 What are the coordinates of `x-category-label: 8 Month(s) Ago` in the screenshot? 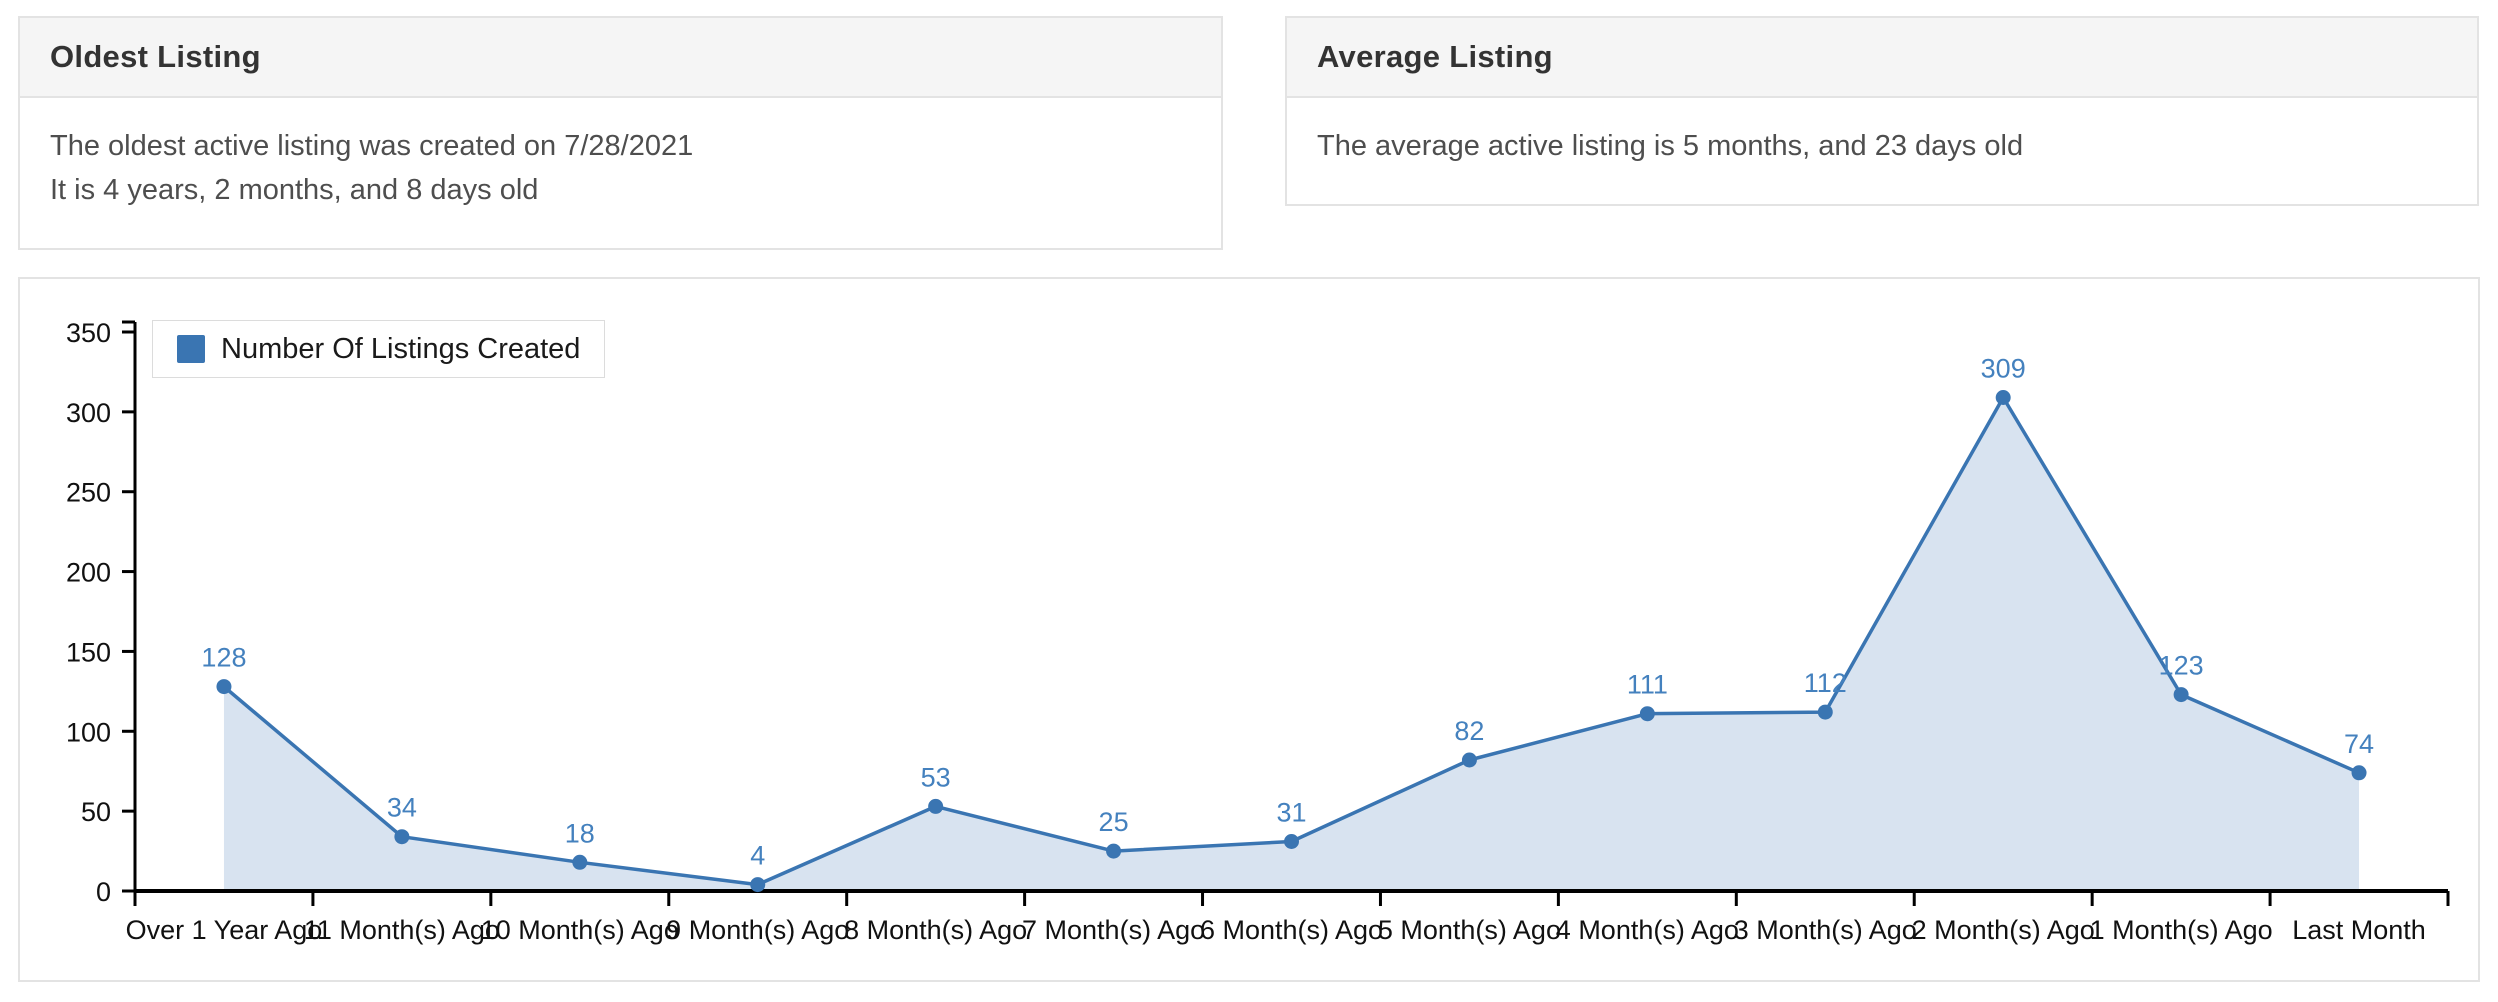 It's located at (935, 930).